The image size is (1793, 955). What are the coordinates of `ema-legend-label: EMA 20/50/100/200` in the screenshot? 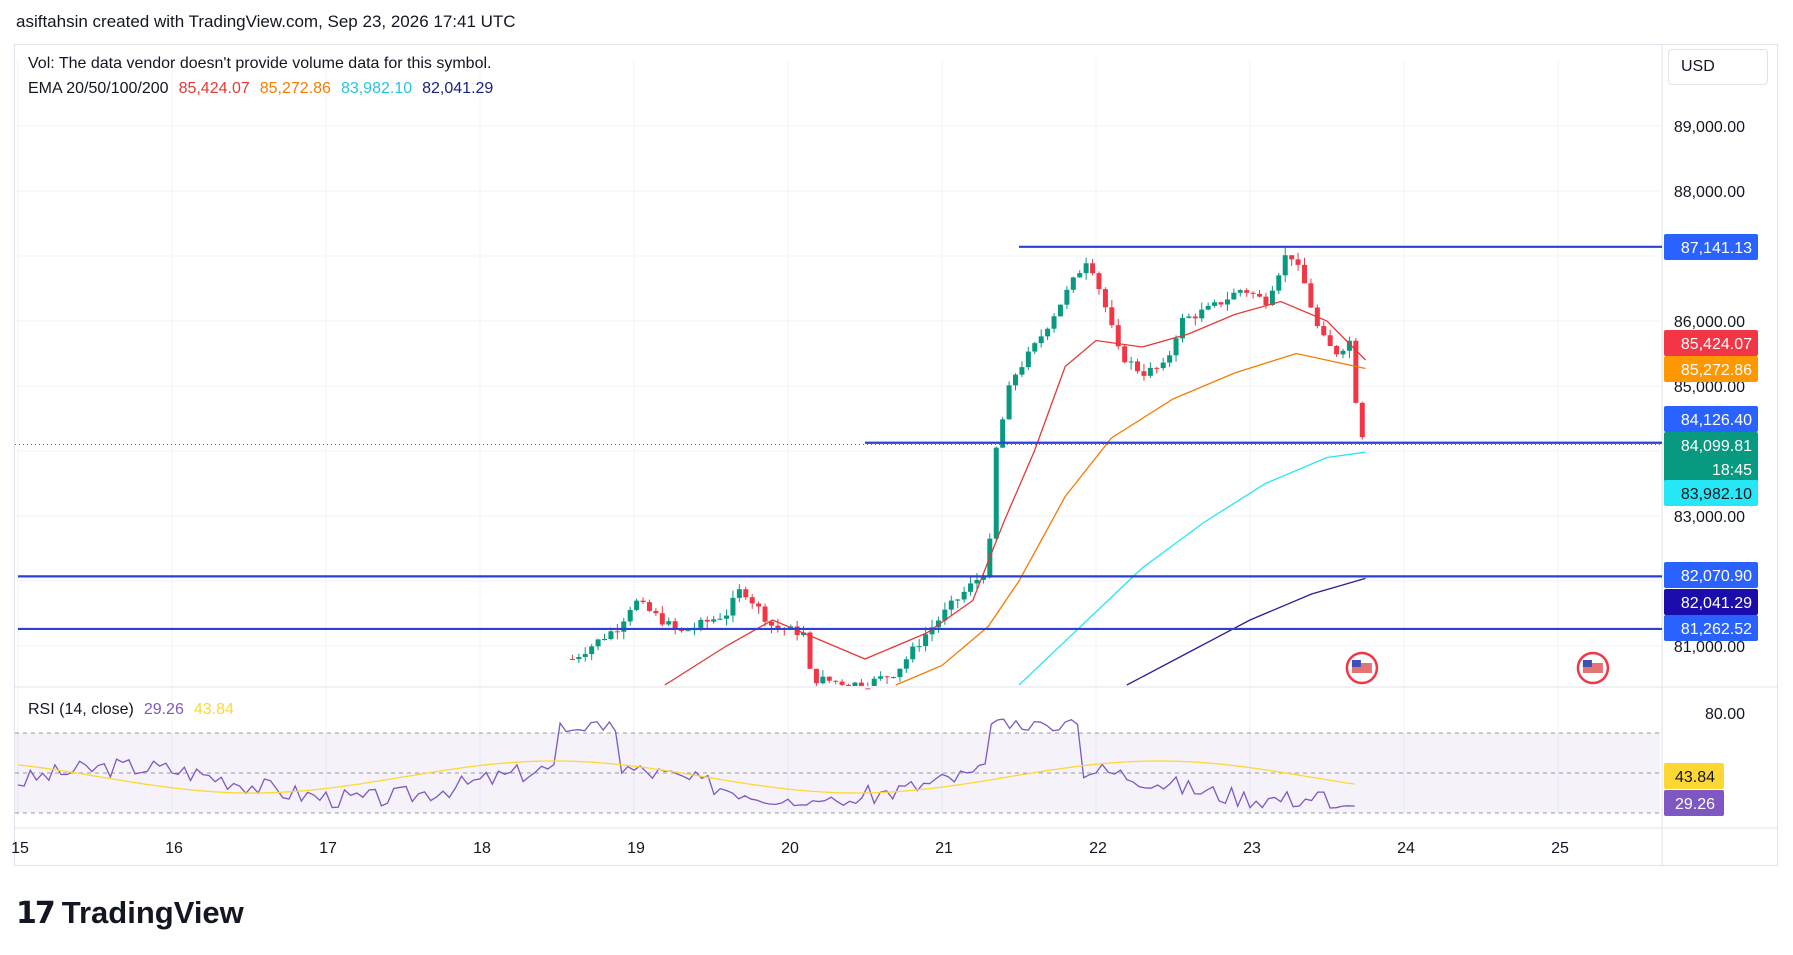 It's located at (98, 88).